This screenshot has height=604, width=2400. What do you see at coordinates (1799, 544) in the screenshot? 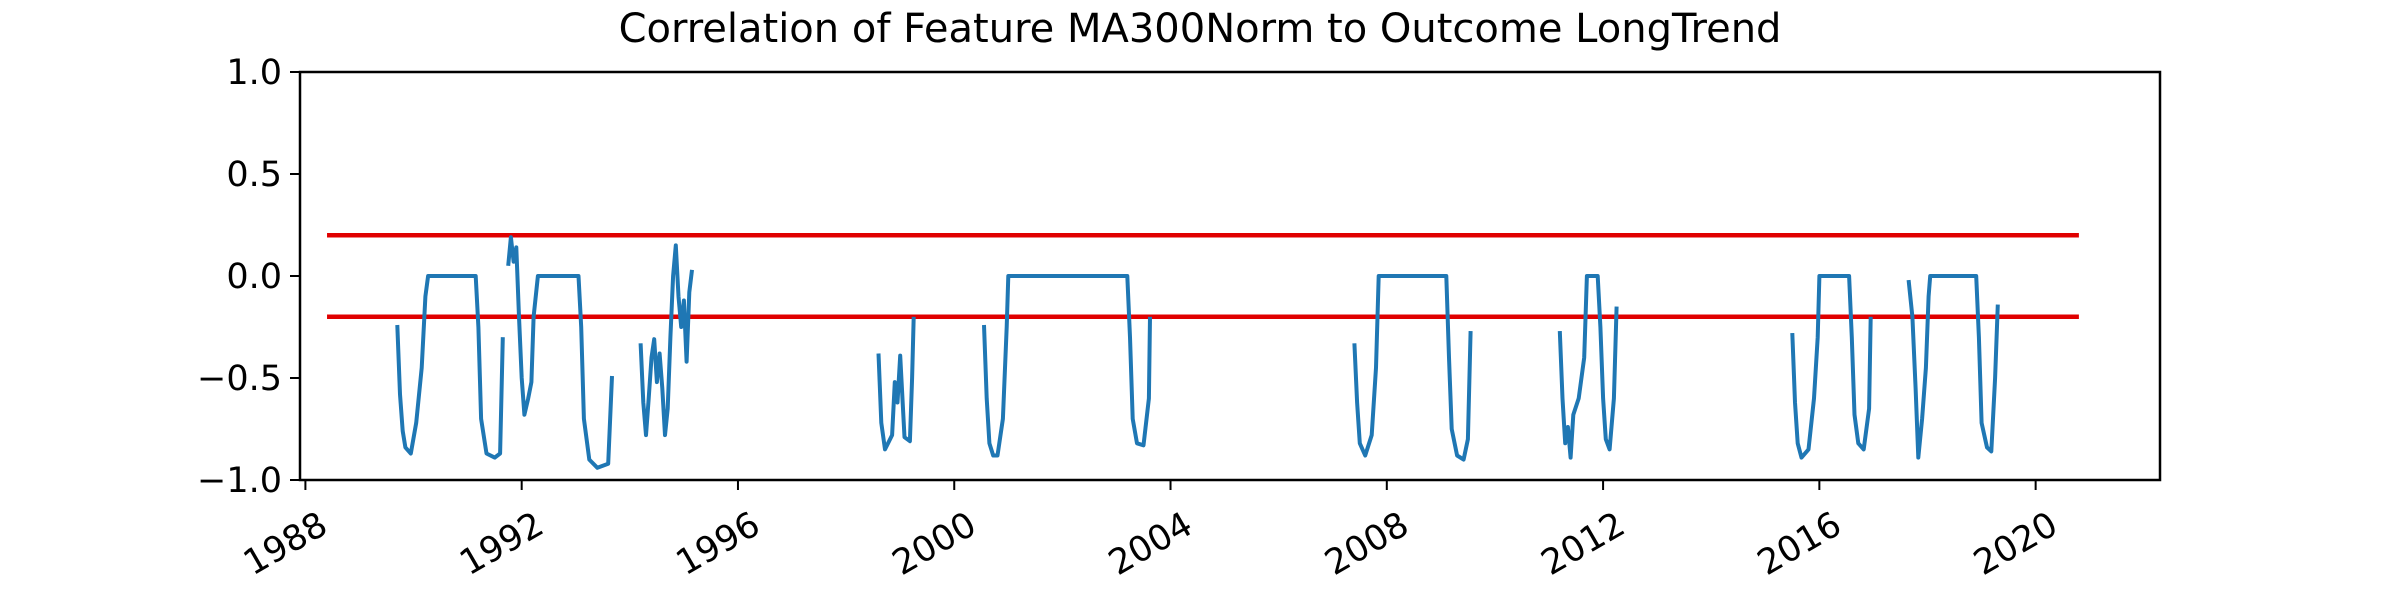
I see `x-tick-label: 2016` at bounding box center [1799, 544].